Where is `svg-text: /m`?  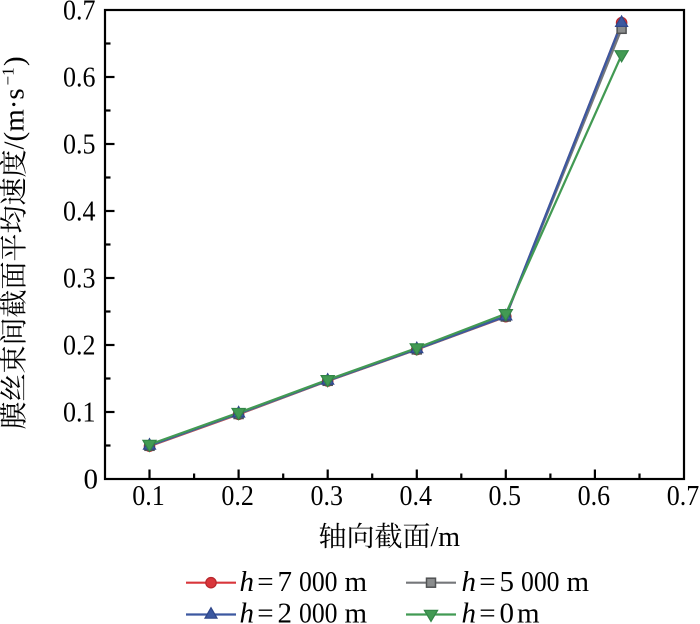
svg-text: /m is located at coordinates (446, 537).